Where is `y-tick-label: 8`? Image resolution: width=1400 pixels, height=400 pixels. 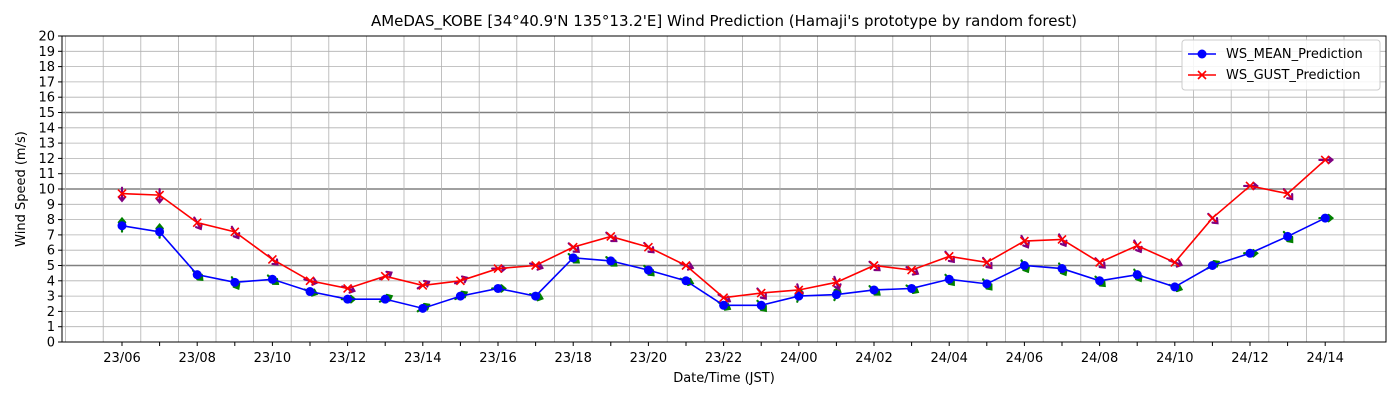
y-tick-label: 8 is located at coordinates (51, 220).